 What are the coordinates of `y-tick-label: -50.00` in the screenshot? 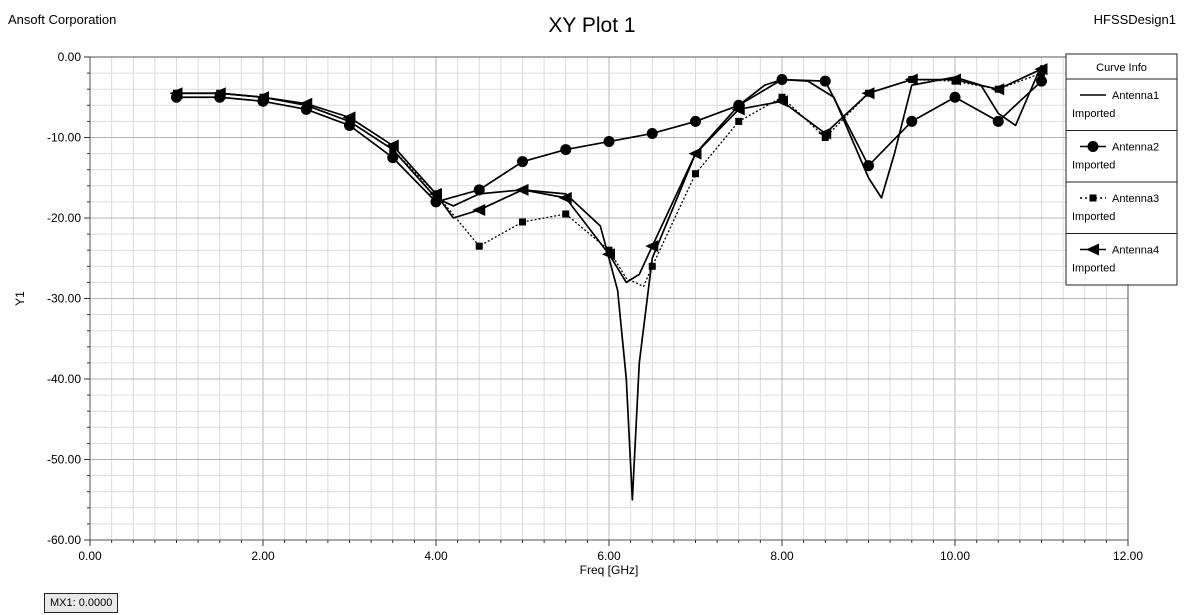 It's located at (64, 460).